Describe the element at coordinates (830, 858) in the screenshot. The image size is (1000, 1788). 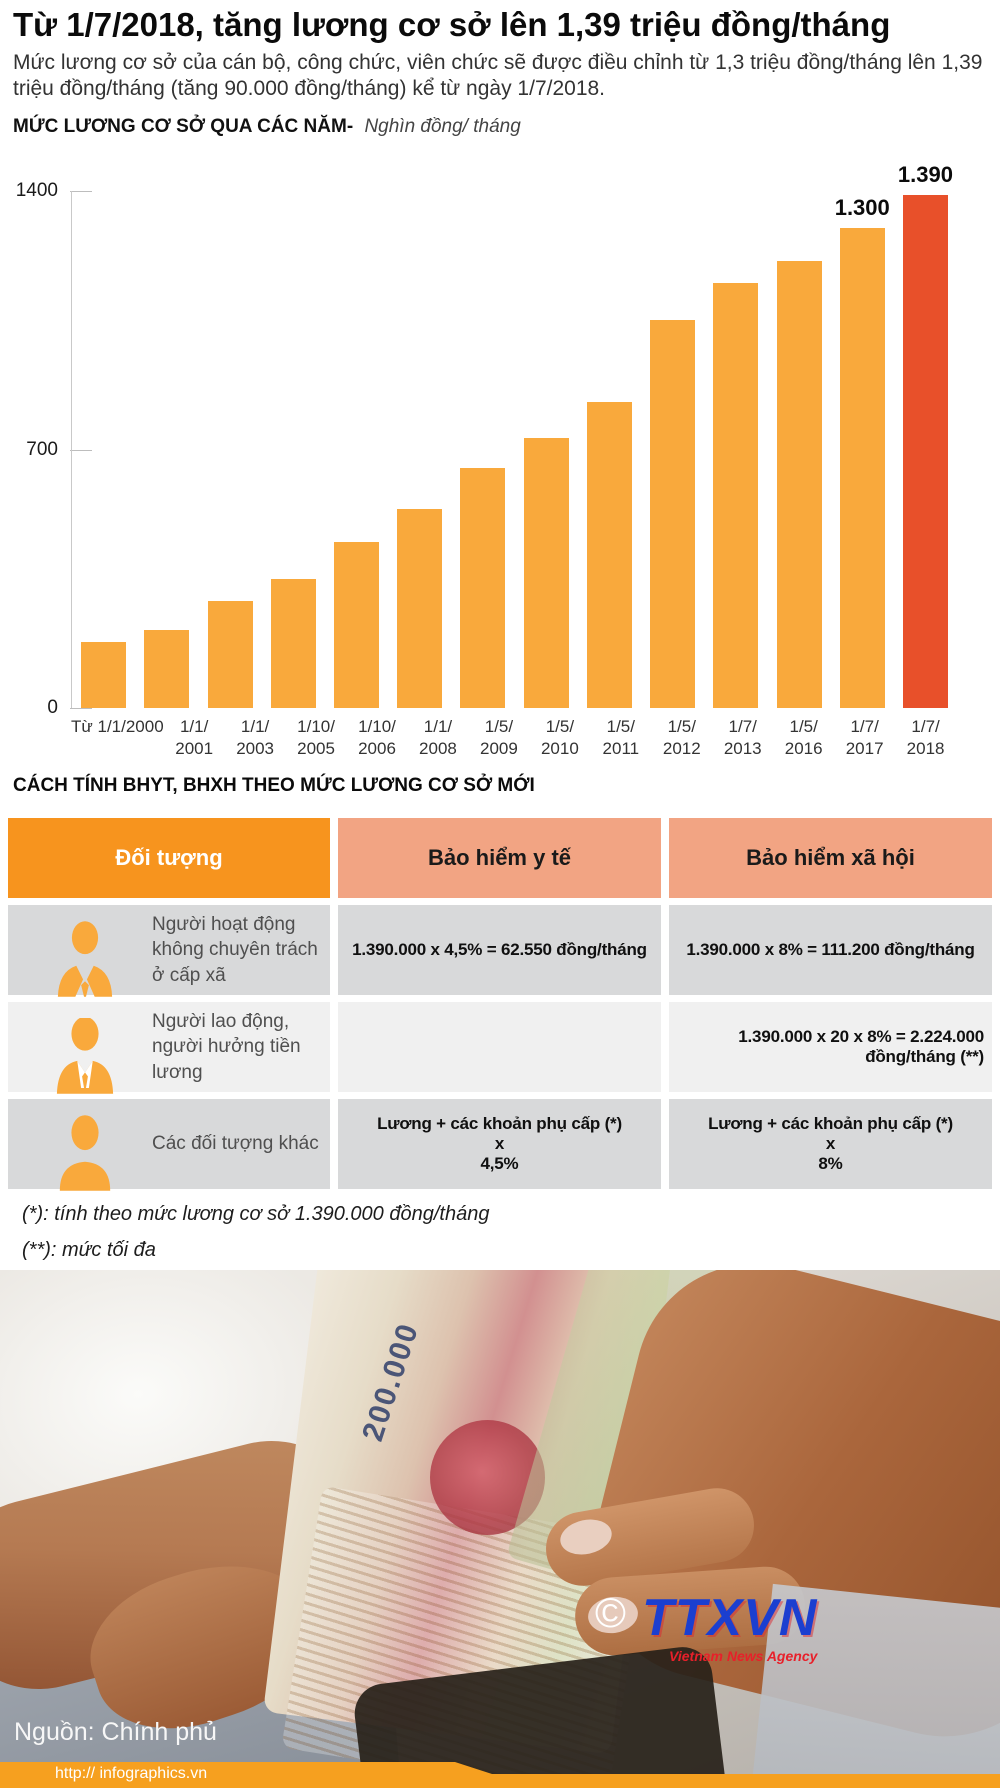
I see `table-header-bhxh: Bảo hiểm xã hội` at that location.